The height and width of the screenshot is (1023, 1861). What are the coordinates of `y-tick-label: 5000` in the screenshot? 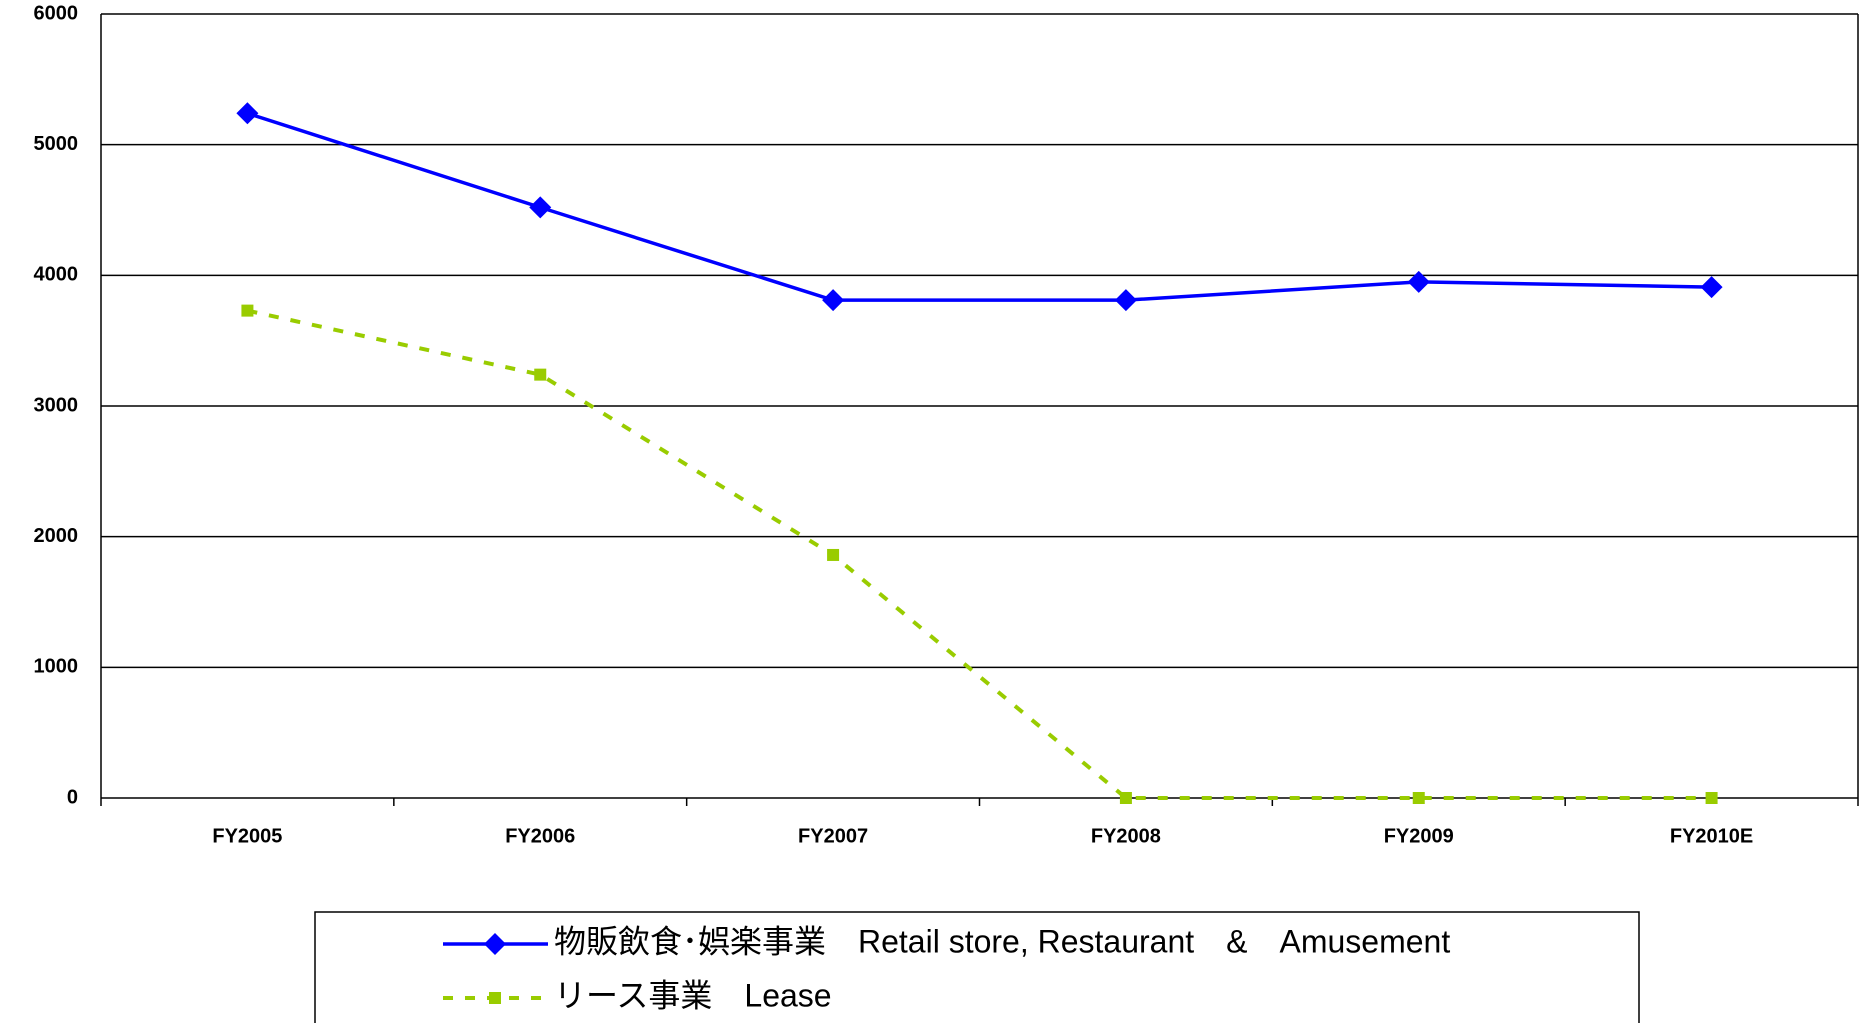 It's located at (56, 144).